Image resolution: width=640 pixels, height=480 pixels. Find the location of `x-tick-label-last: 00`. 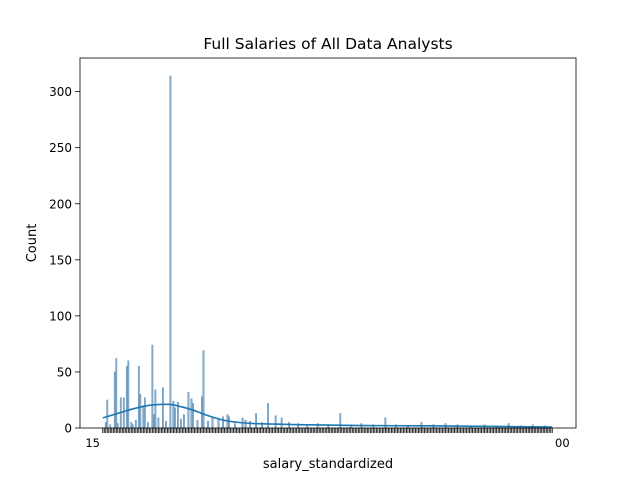

x-tick-label-last: 00 is located at coordinates (562, 443).